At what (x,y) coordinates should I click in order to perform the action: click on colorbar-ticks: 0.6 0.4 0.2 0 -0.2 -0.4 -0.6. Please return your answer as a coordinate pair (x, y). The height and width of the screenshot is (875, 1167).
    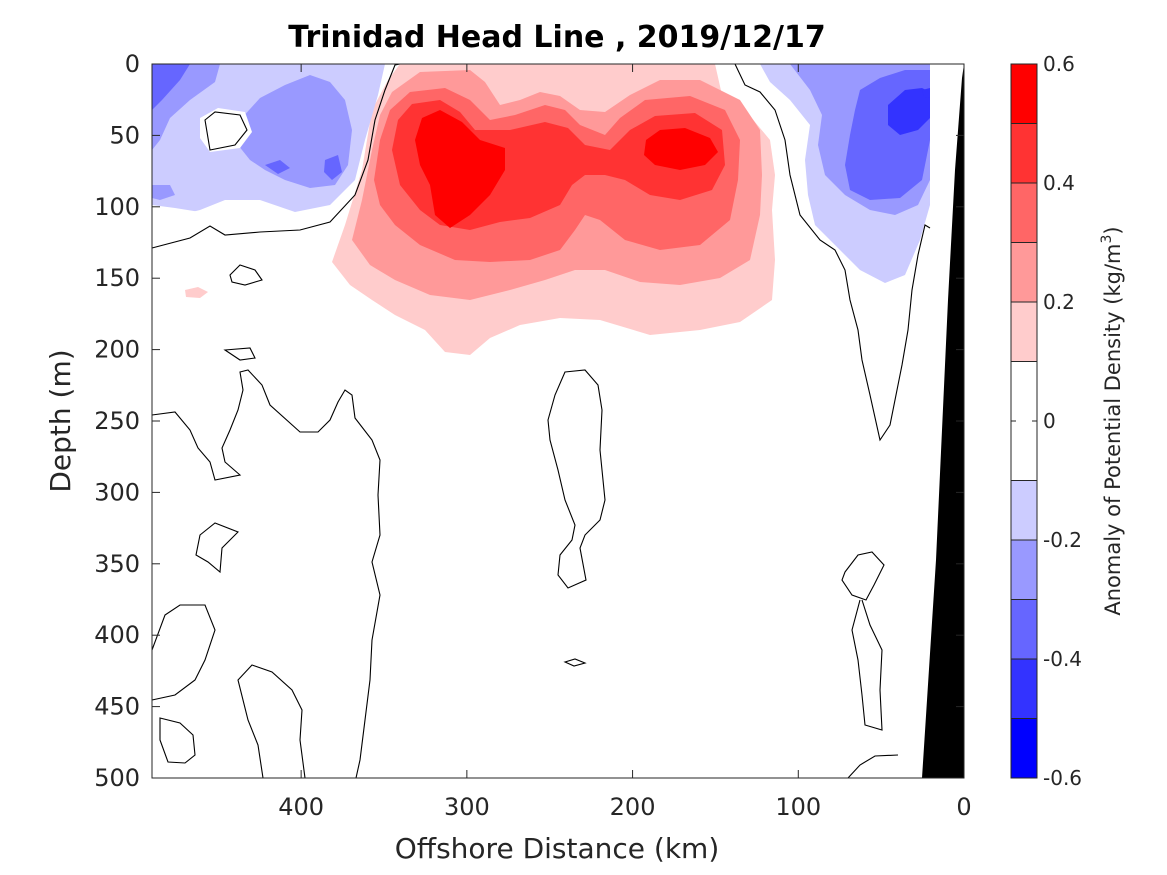
    Looking at the image, I should click on (1046, 421).